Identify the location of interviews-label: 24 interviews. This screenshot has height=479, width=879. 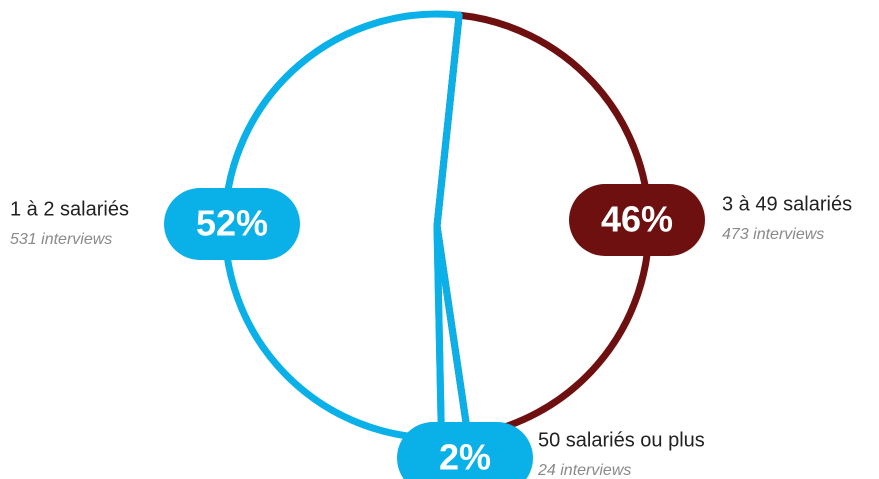
(584, 470).